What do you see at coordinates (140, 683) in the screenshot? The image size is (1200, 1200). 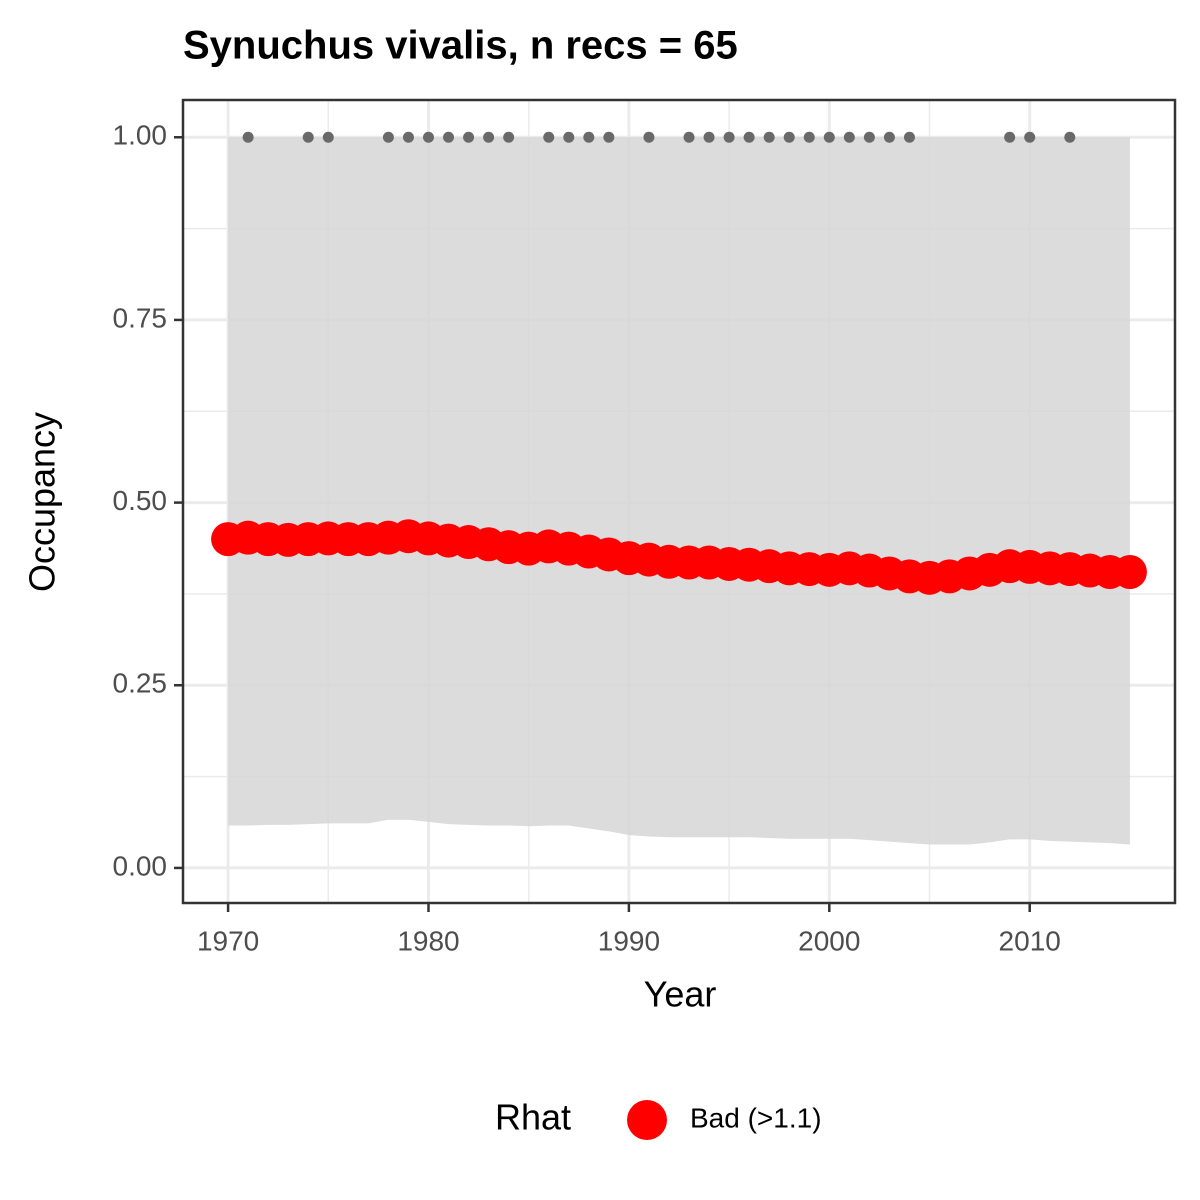 I see `y-tick-label: 0.25` at bounding box center [140, 683].